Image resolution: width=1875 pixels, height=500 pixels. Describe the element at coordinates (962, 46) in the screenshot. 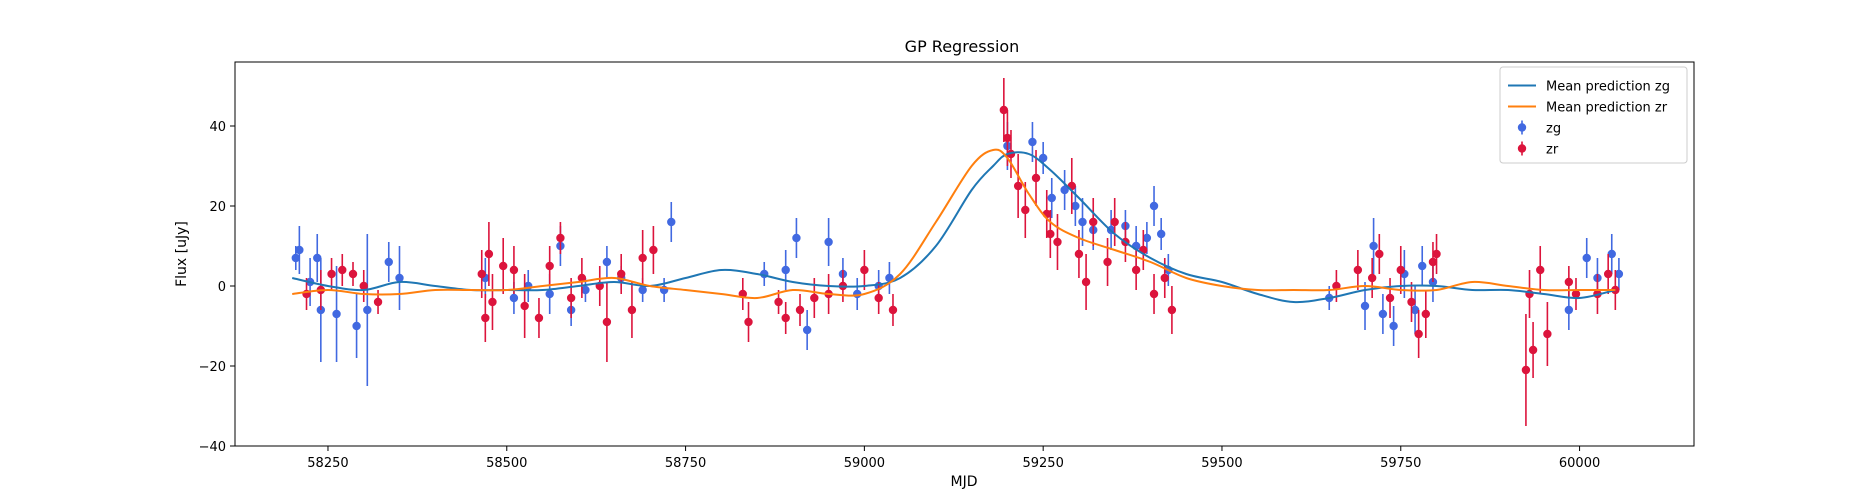

I see `chart-title: GP Regression` at that location.